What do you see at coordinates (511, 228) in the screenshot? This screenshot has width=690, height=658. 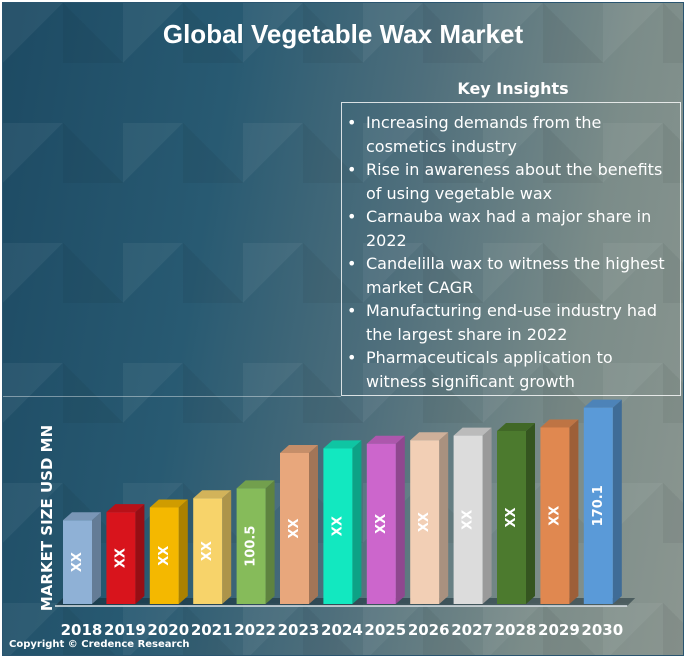 I see `insight-item: Carnauba wax had a major share in 2022` at bounding box center [511, 228].